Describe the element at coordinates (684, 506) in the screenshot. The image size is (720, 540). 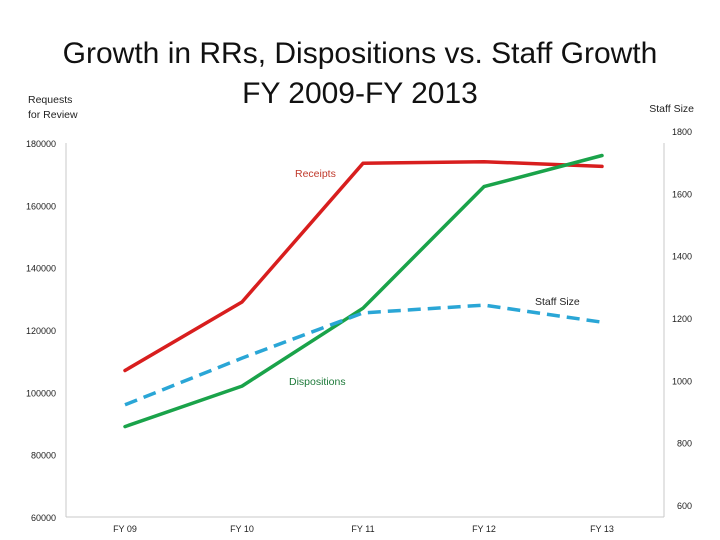
I see `y-right-tick-label: 600` at that location.